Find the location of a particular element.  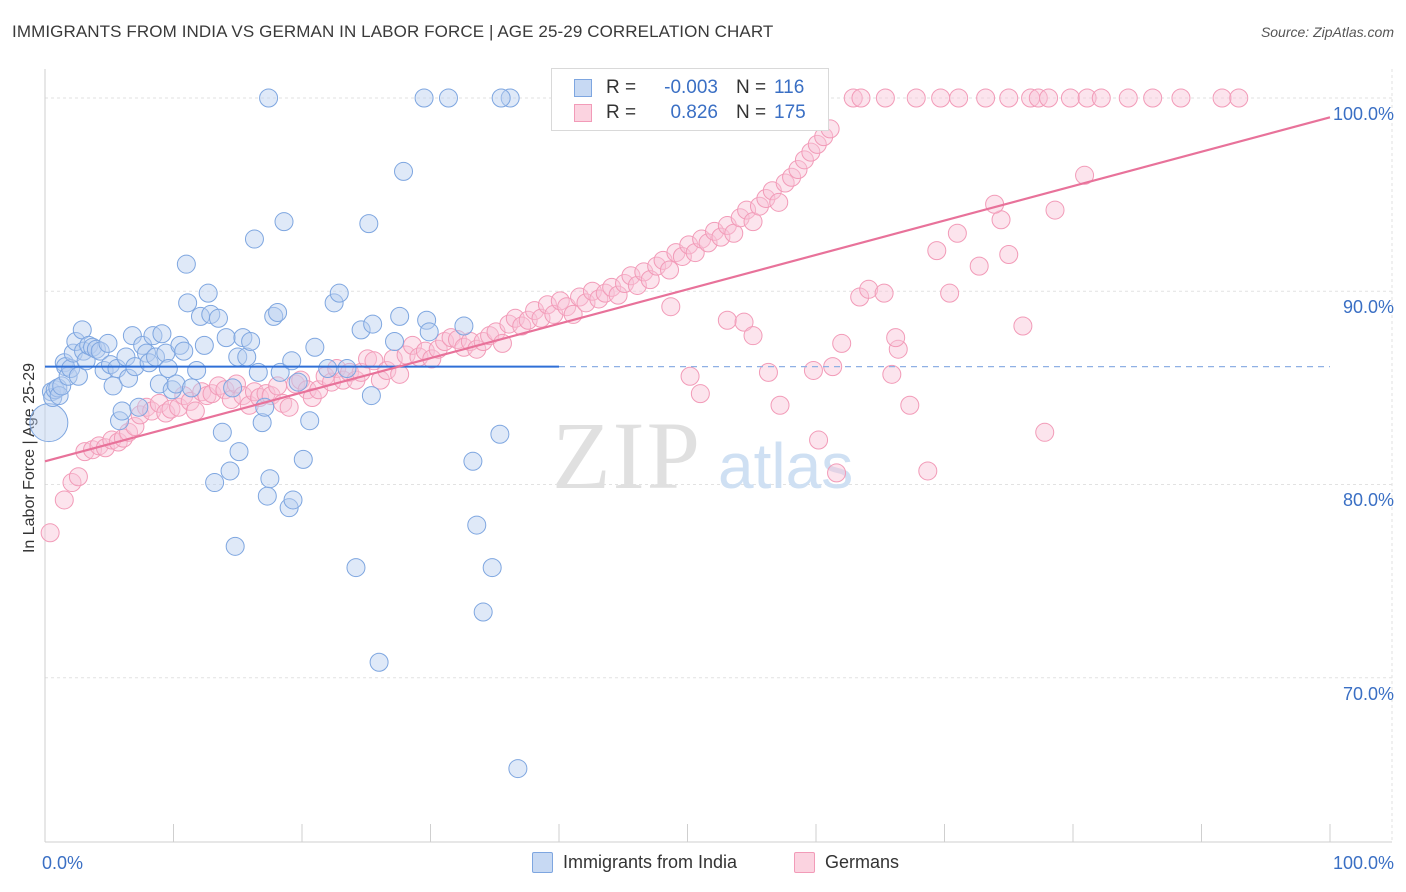

legend-swatch-india is located at coordinates (583, 88).